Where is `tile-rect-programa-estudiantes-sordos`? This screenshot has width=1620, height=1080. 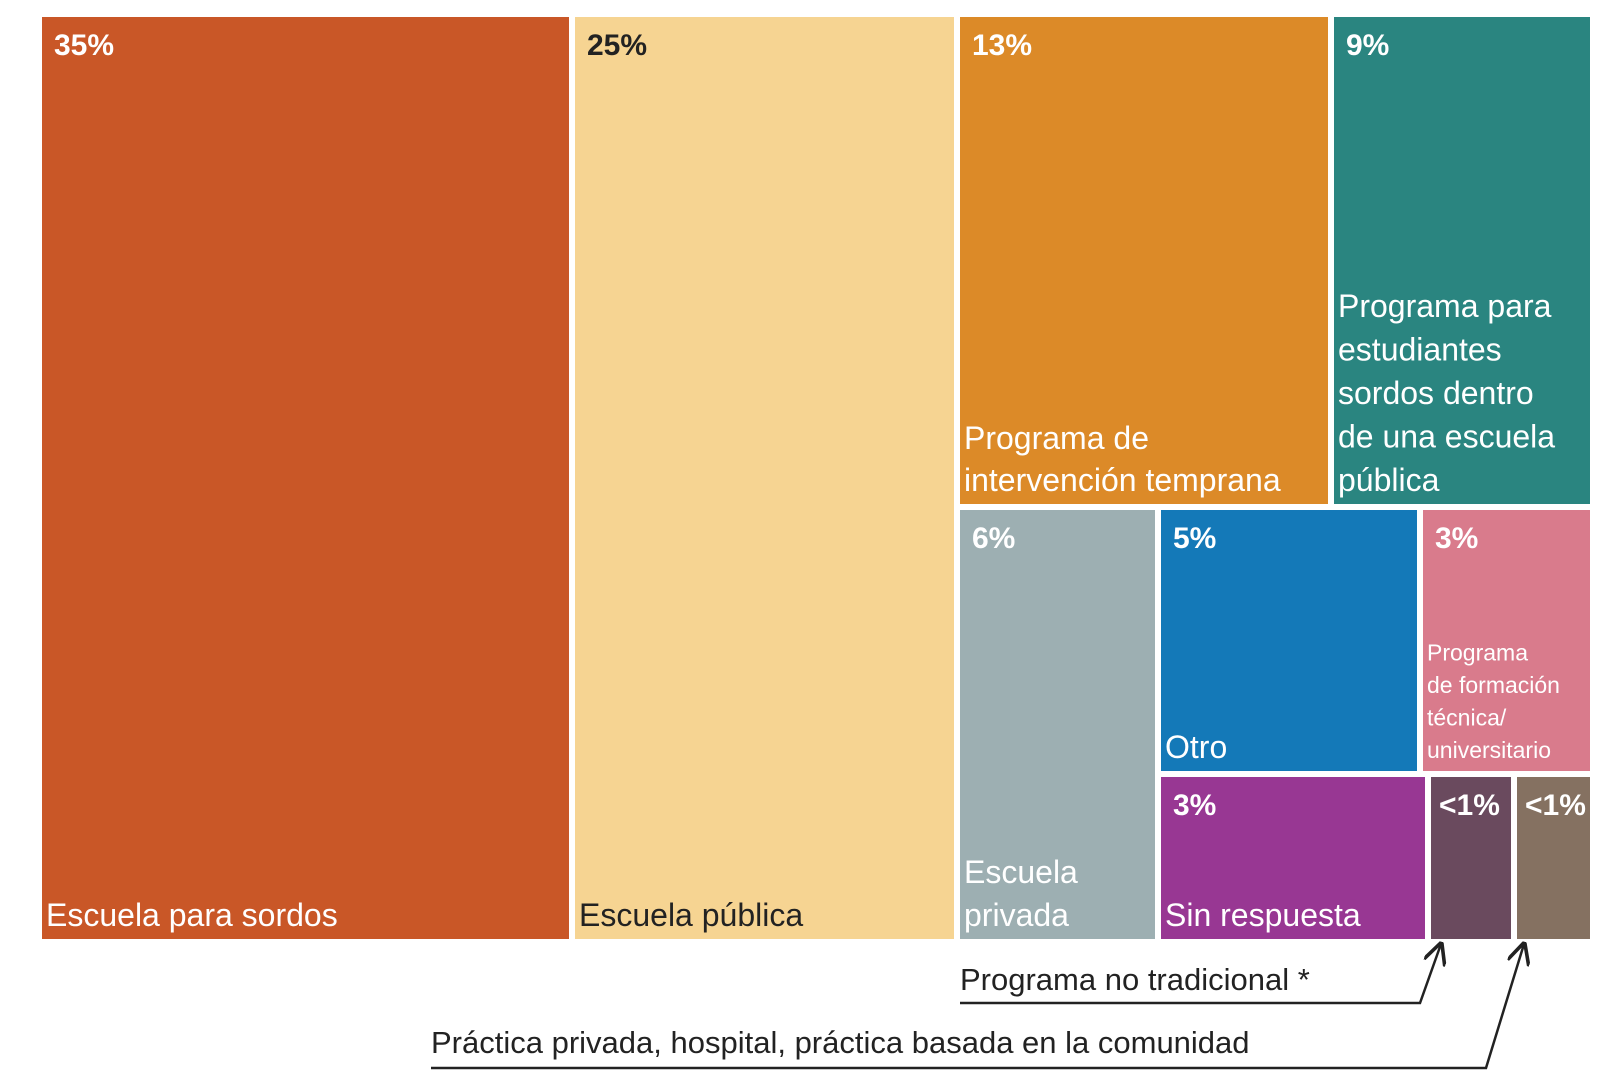
tile-rect-programa-estudiantes-sordos is located at coordinates (1462, 260).